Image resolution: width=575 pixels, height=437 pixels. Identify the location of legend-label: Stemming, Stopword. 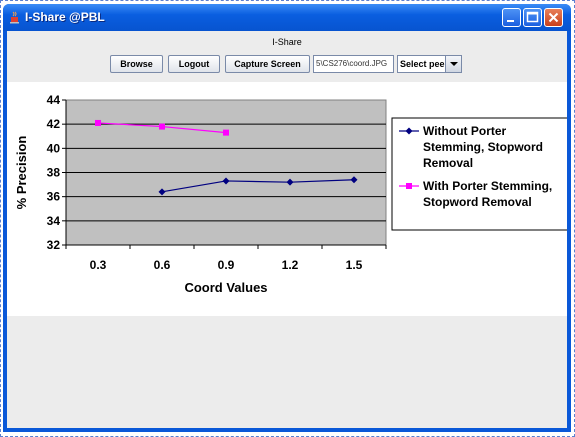
(483, 147).